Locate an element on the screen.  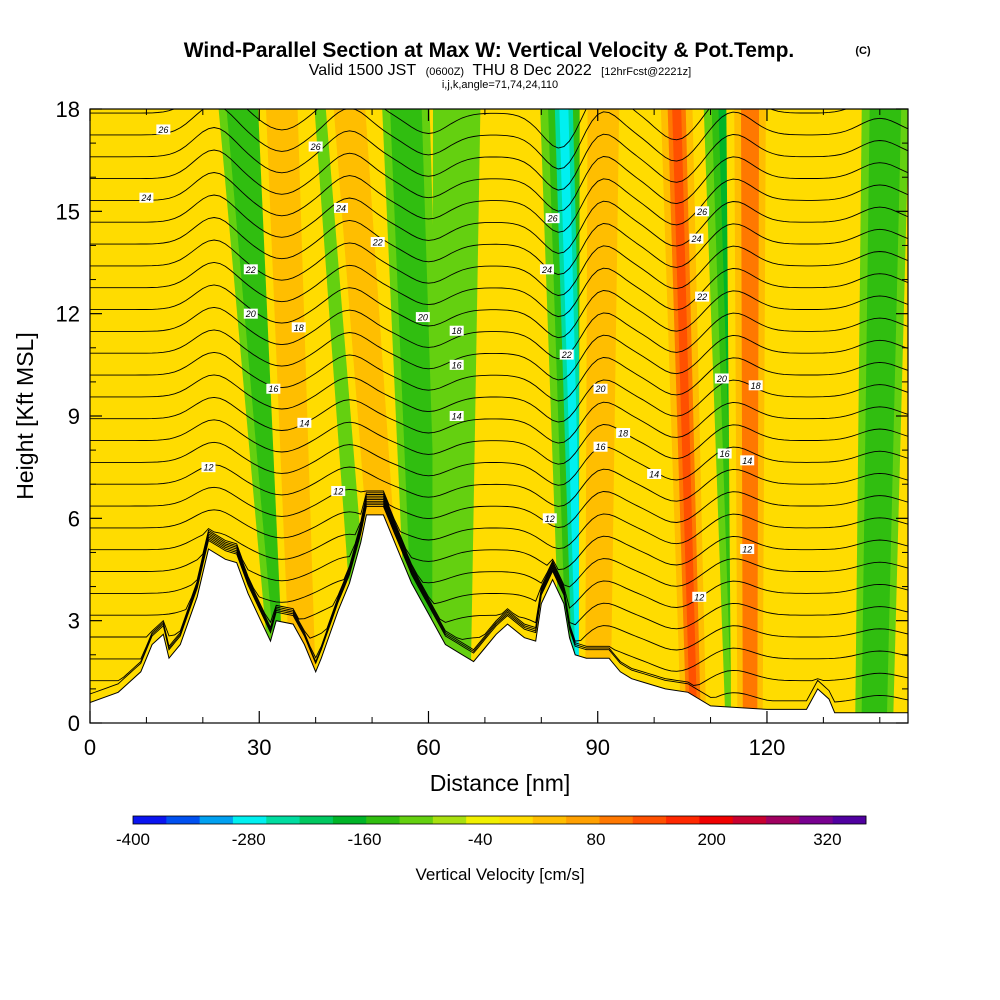
velocity-band-11-mid is located at coordinates (881, 416).